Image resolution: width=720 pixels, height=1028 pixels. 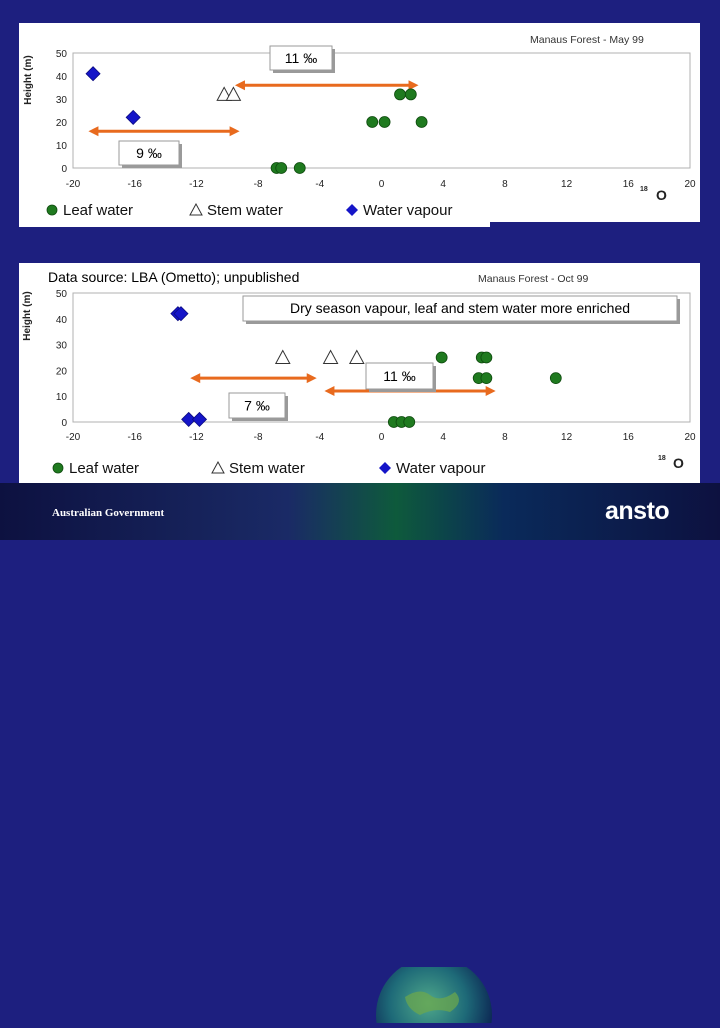 What do you see at coordinates (108, 513) in the screenshot?
I see `government-label: Australian Government` at bounding box center [108, 513].